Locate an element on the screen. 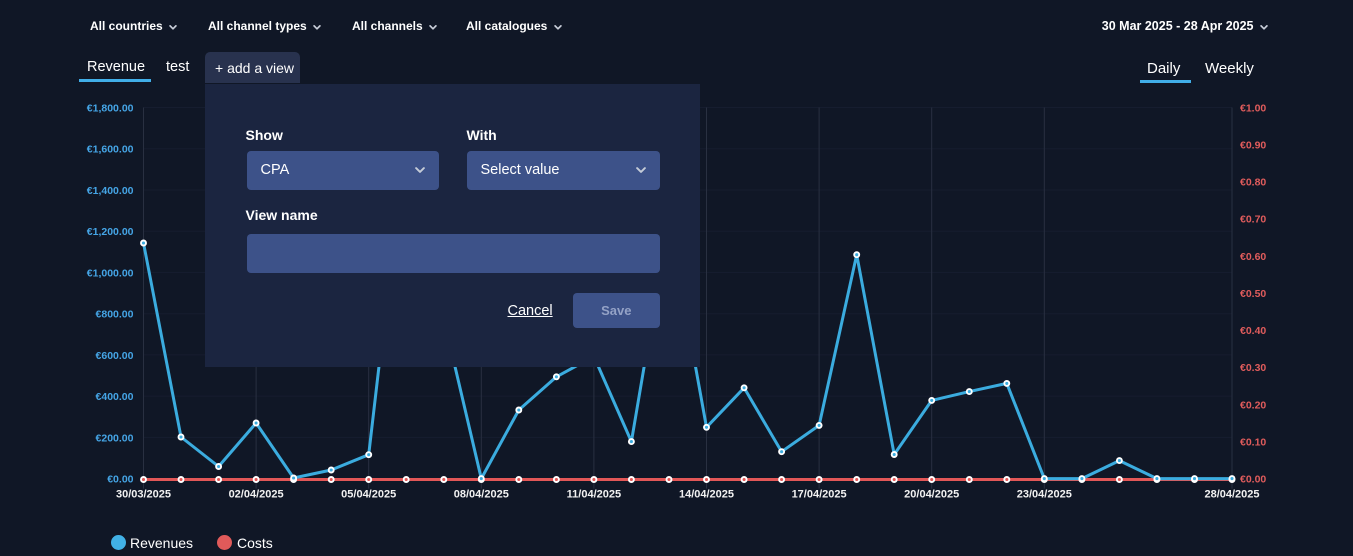 This screenshot has width=1353, height=556. svg-text: 23/04/2025 is located at coordinates (1044, 495).